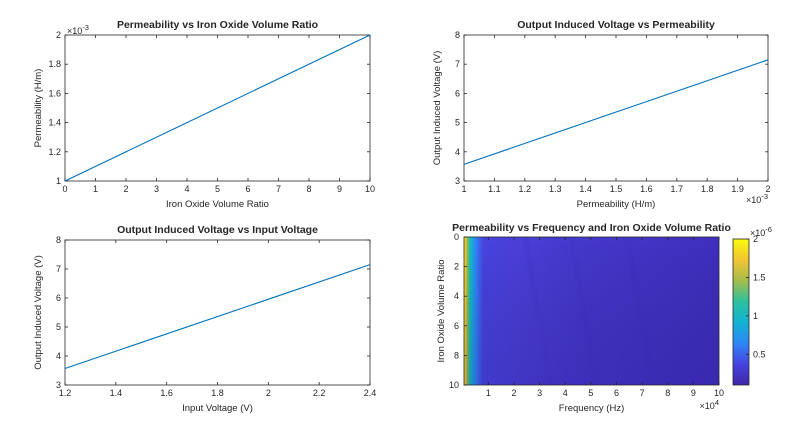 The width and height of the screenshot is (790, 443). I want to click on colorbar: 0.5 1 1.5 2×10-6, so click(752, 305).